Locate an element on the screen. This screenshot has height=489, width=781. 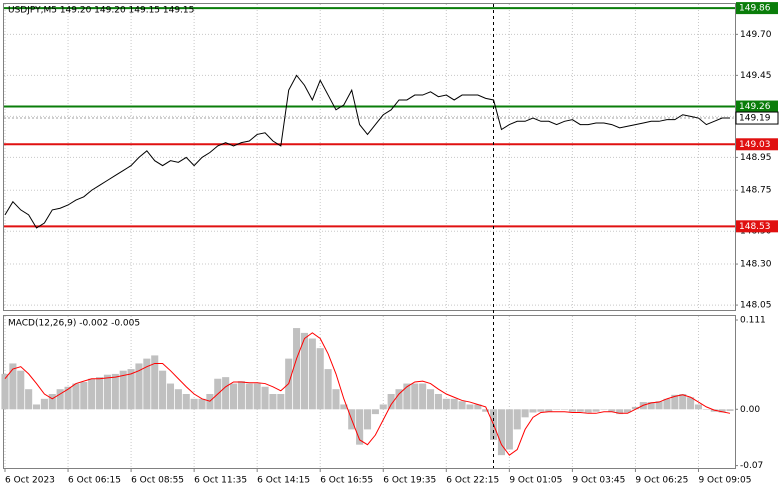
y-tick-label: 148.95 is located at coordinates (756, 158).